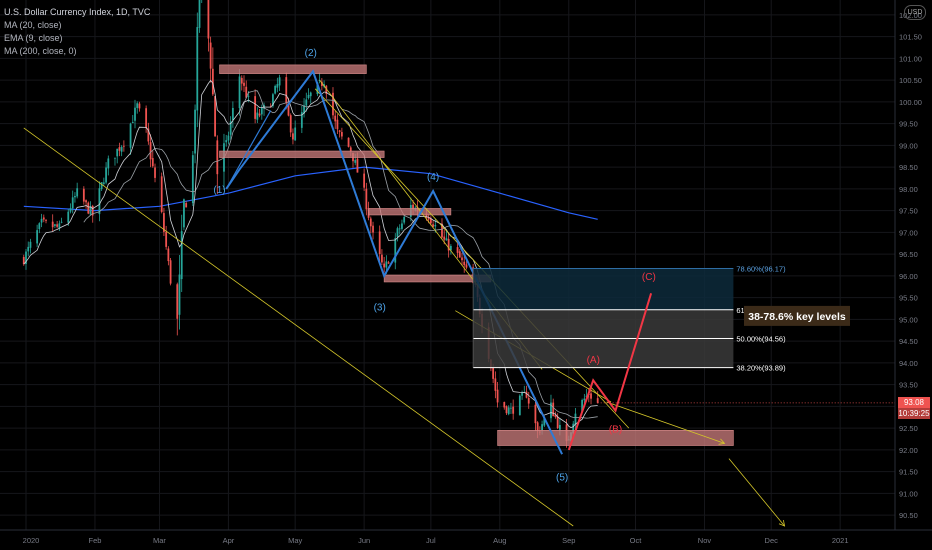 Image resolution: width=932 pixels, height=550 pixels. Describe the element at coordinates (593, 360) in the screenshot. I see `projection-label: (A)` at that location.